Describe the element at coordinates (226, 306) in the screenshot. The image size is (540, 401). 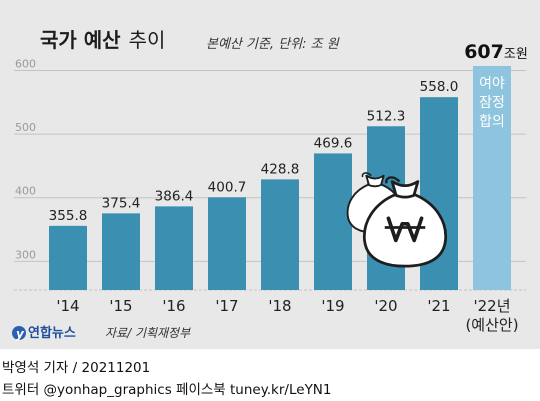
I see `x-tick-label: '17` at that location.